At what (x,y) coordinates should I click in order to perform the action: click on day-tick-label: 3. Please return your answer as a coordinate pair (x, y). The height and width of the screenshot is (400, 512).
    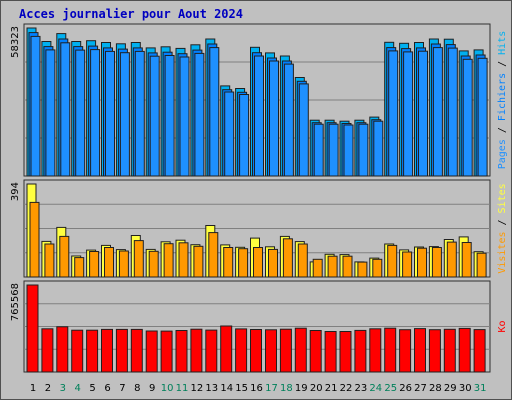
    Looking at the image, I should click on (63, 388).